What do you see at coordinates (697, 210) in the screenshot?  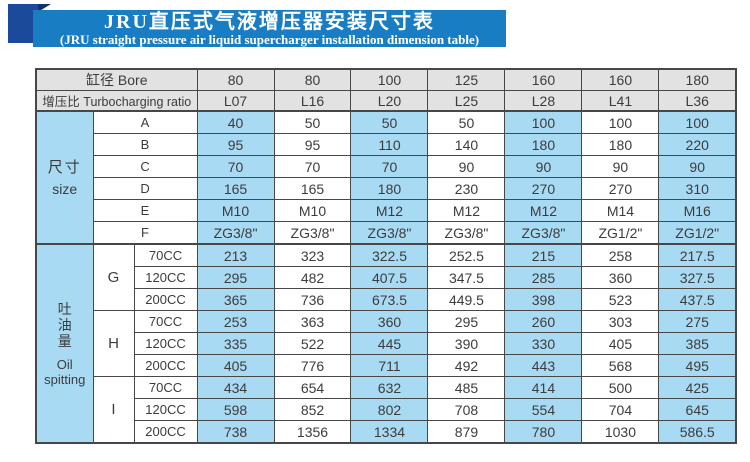 I see `dim-value-cell: M16` at bounding box center [697, 210].